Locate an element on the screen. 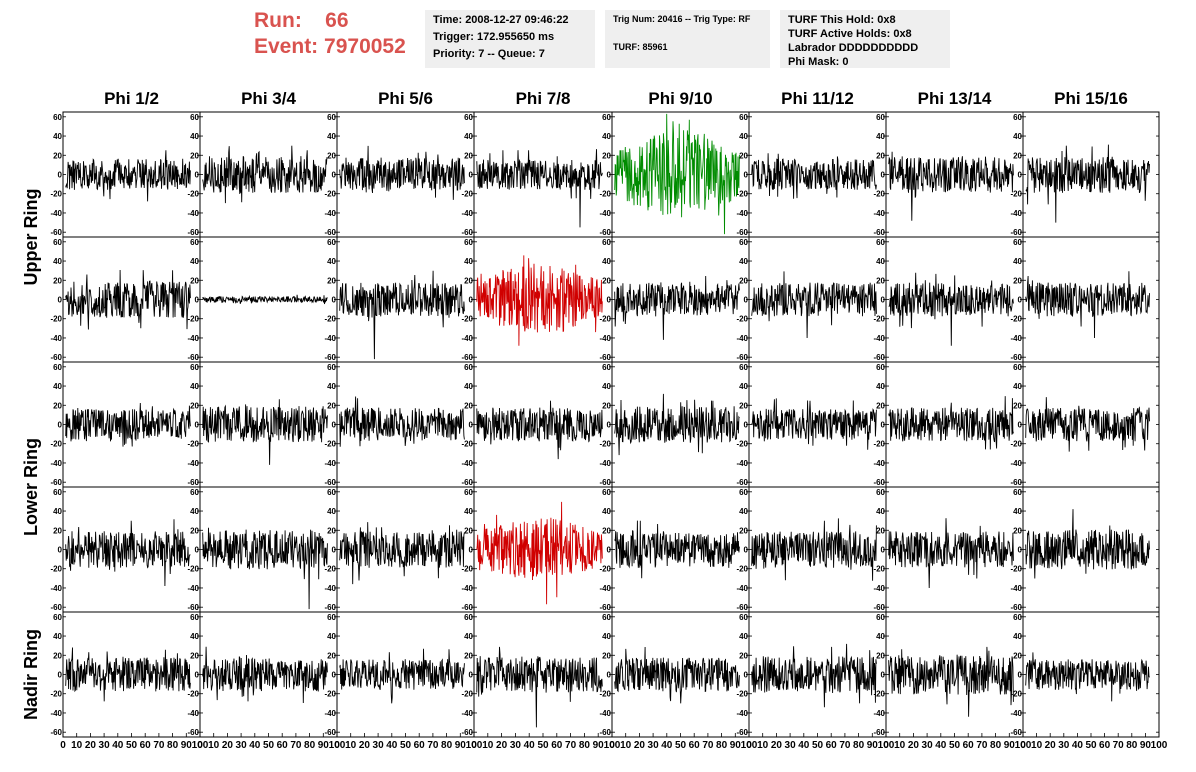 This screenshot has width=1196, height=772. priority-text: Priority: 7 -- Queue: 7 is located at coordinates (489, 54).